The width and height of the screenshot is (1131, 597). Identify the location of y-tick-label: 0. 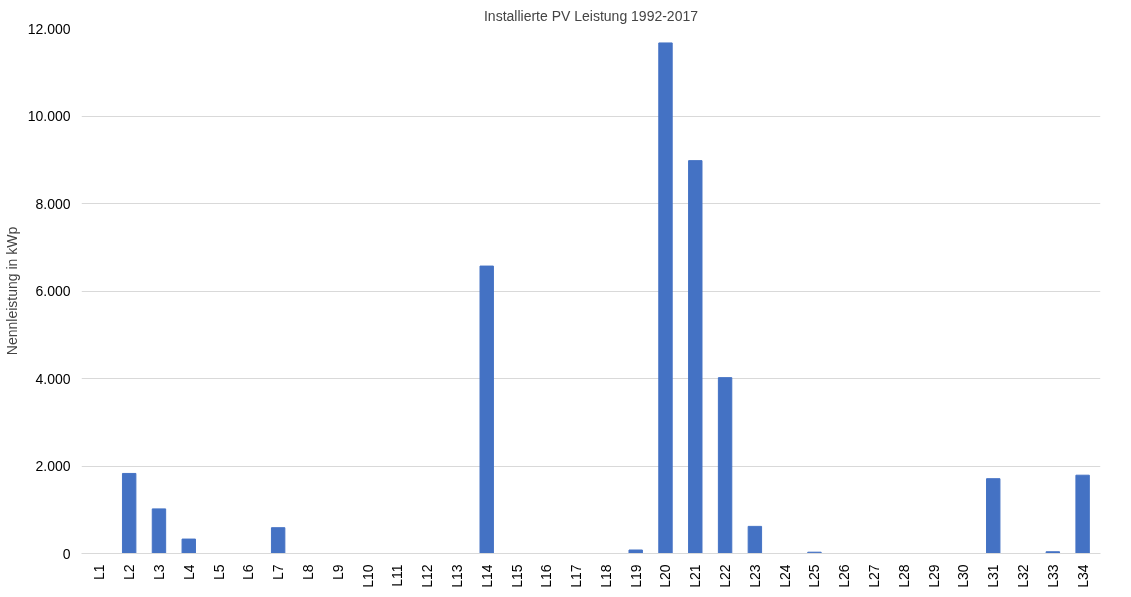
(66, 553).